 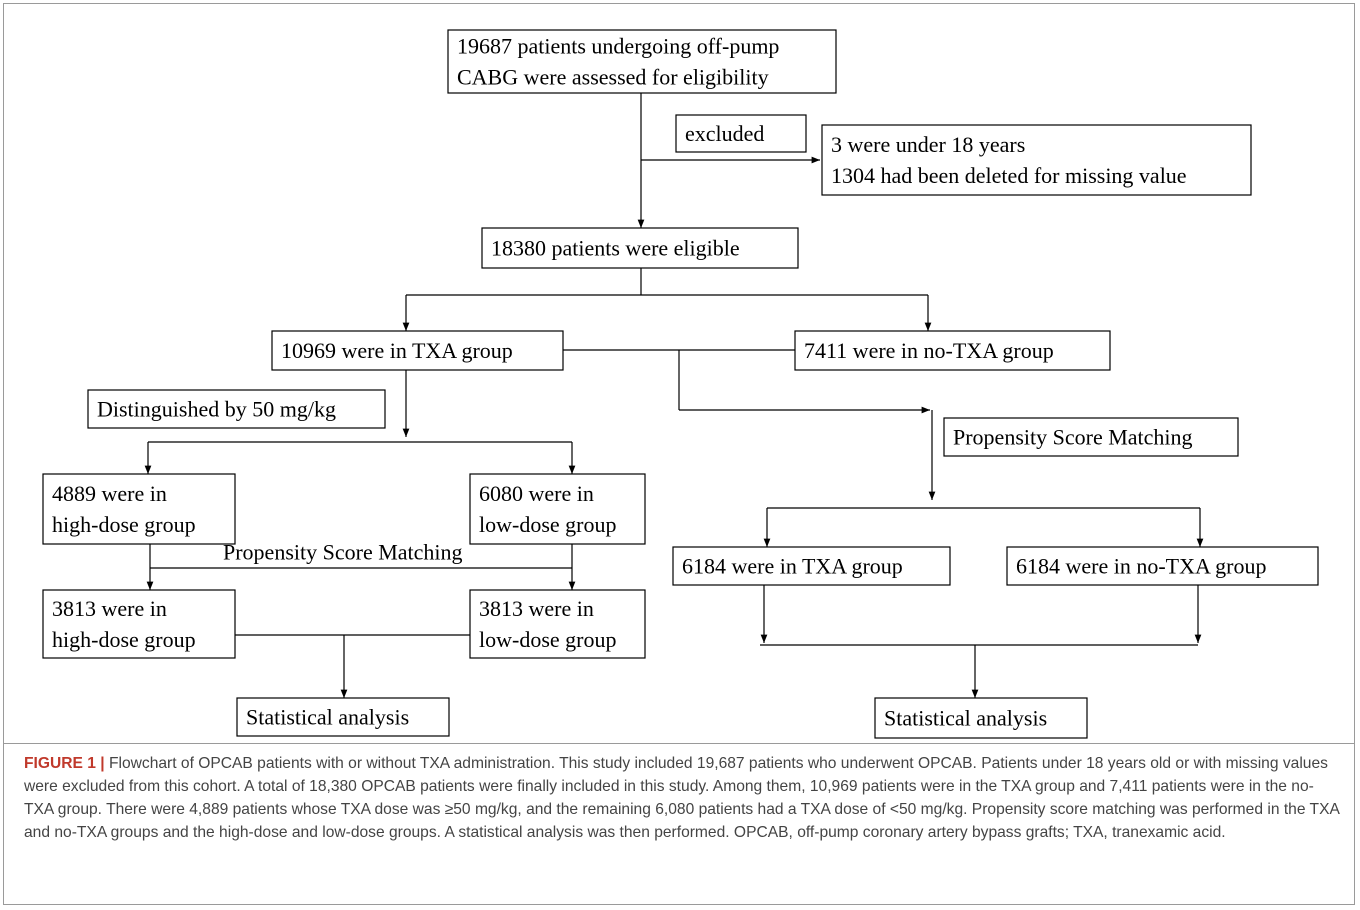 What do you see at coordinates (618, 46) in the screenshot?
I see `flow-label: 19687 patients undergoing off-pump` at bounding box center [618, 46].